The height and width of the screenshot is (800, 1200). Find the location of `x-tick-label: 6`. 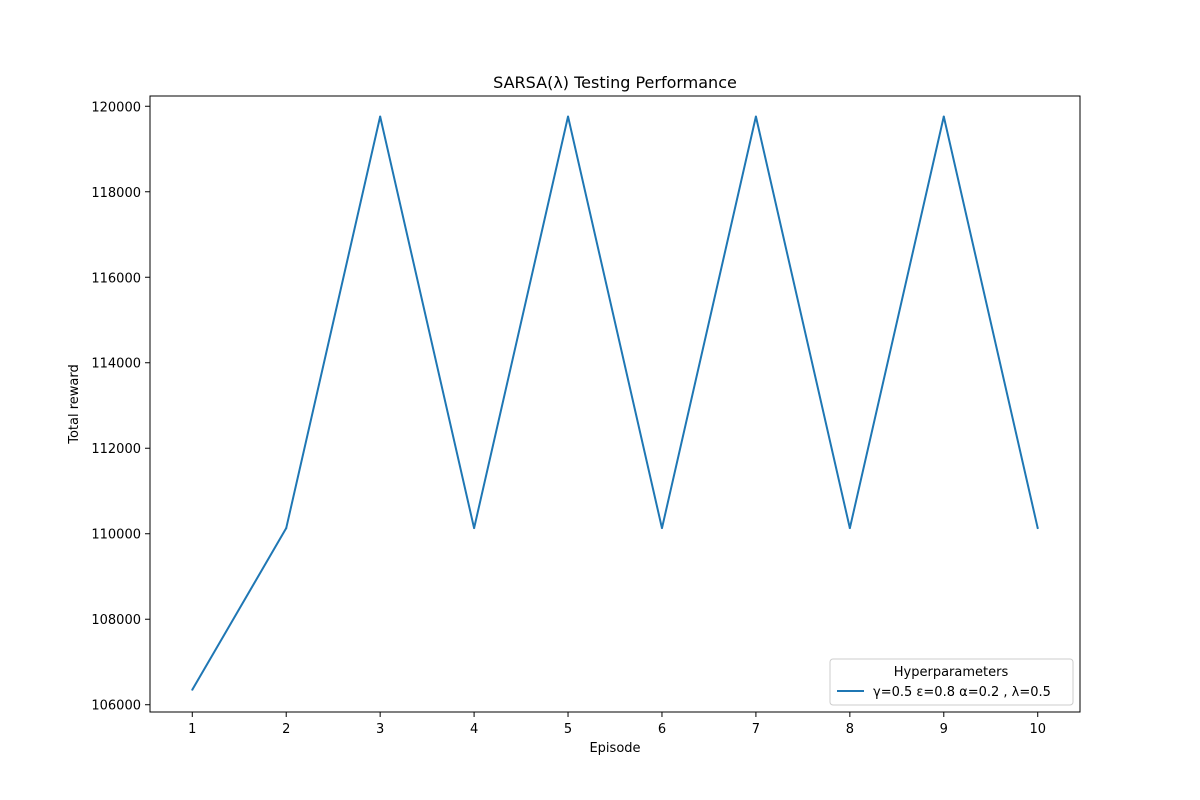

x-tick-label: 6 is located at coordinates (662, 729).